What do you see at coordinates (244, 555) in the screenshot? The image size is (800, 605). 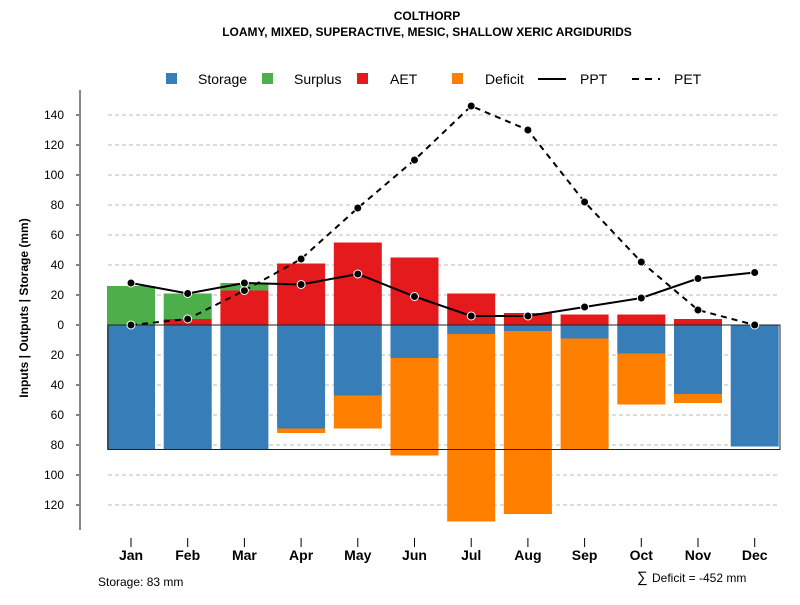 I see `x-tick-label: Mar` at bounding box center [244, 555].